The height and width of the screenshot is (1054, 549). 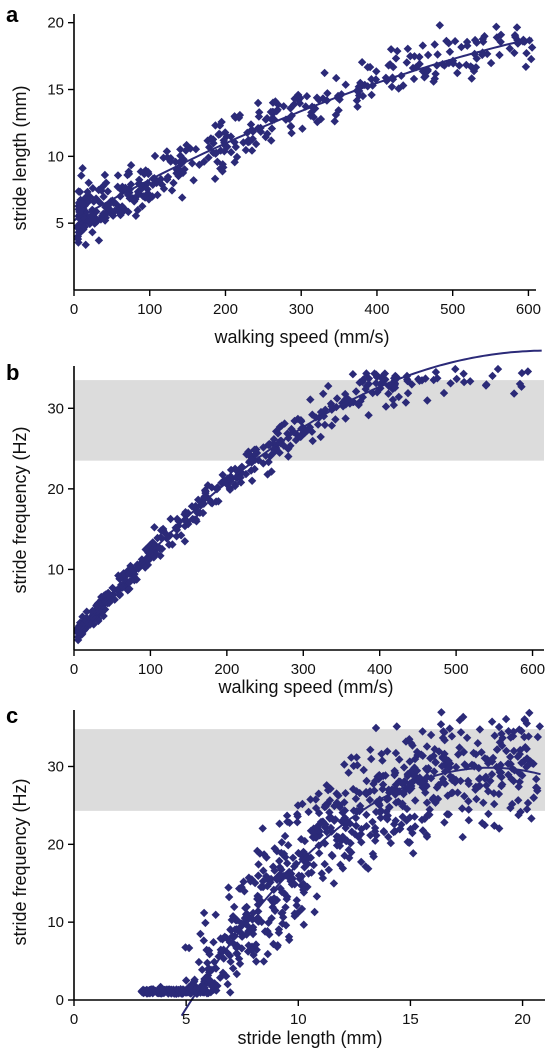 I want to click on x-axis-label: walking speed (mm/s), so click(x=305, y=687).